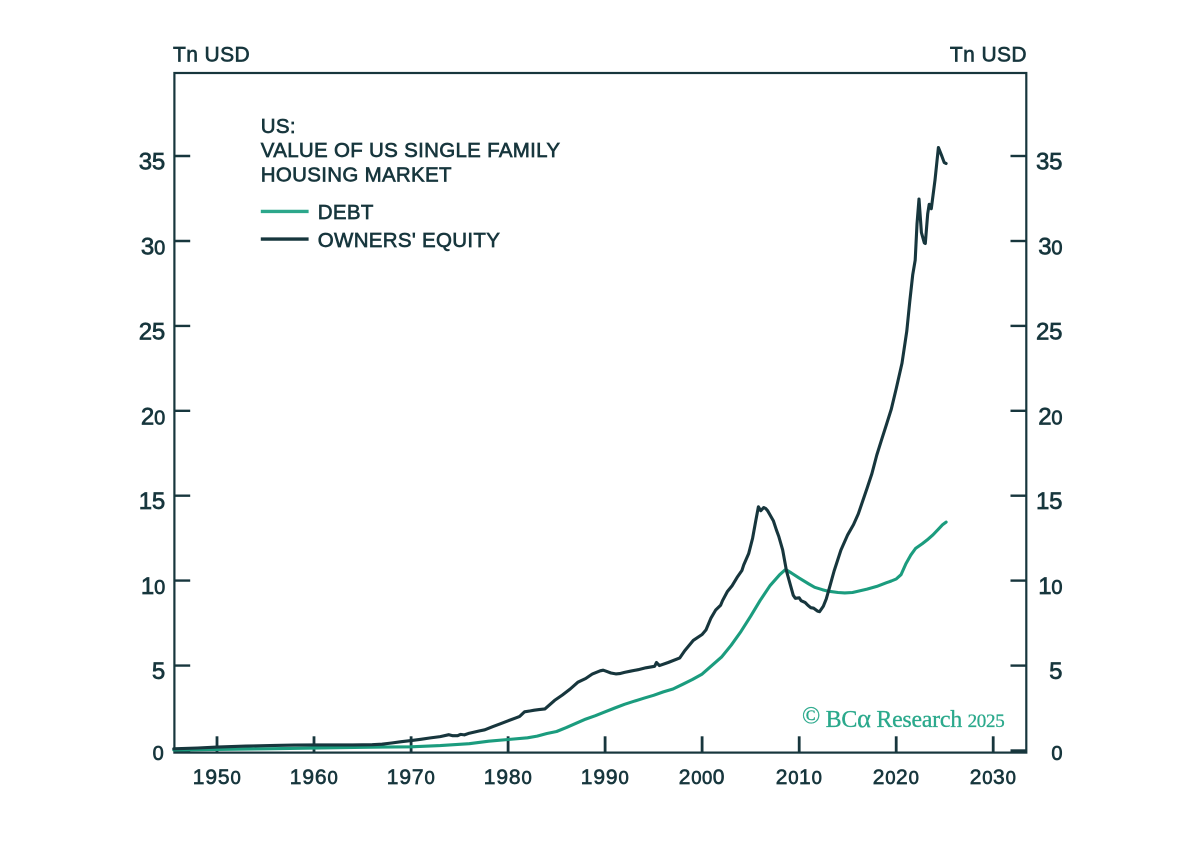  What do you see at coordinates (346, 212) in the screenshot?
I see `svg-text: DEBT` at bounding box center [346, 212].